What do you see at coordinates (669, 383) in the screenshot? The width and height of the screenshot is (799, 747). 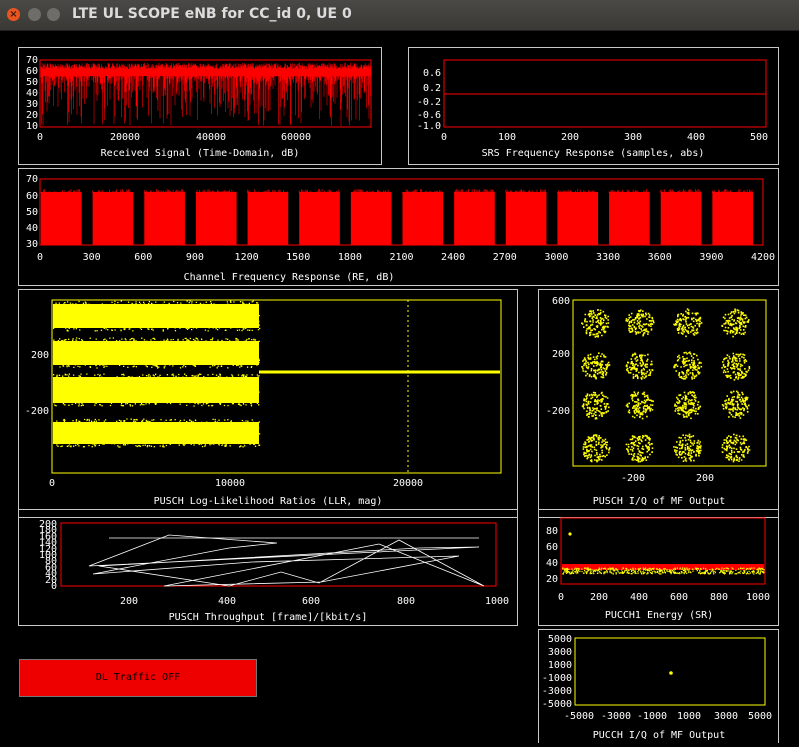 I see `pusch-iq-plot` at bounding box center [669, 383].